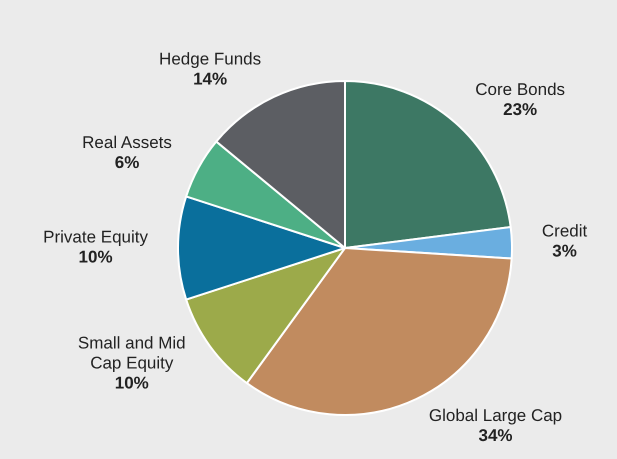  I want to click on data-label: 34%, so click(495, 435).